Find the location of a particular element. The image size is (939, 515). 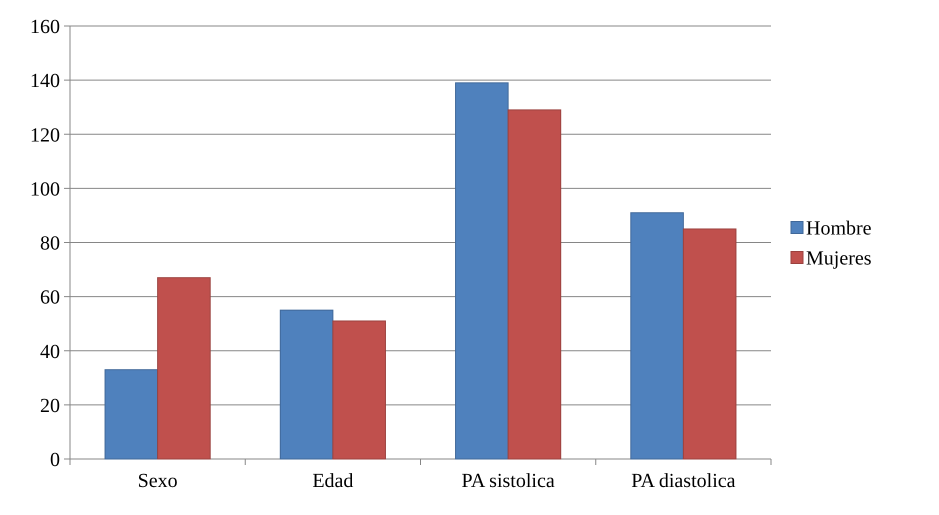

x-tick-label: PA sistolica is located at coordinates (508, 481).